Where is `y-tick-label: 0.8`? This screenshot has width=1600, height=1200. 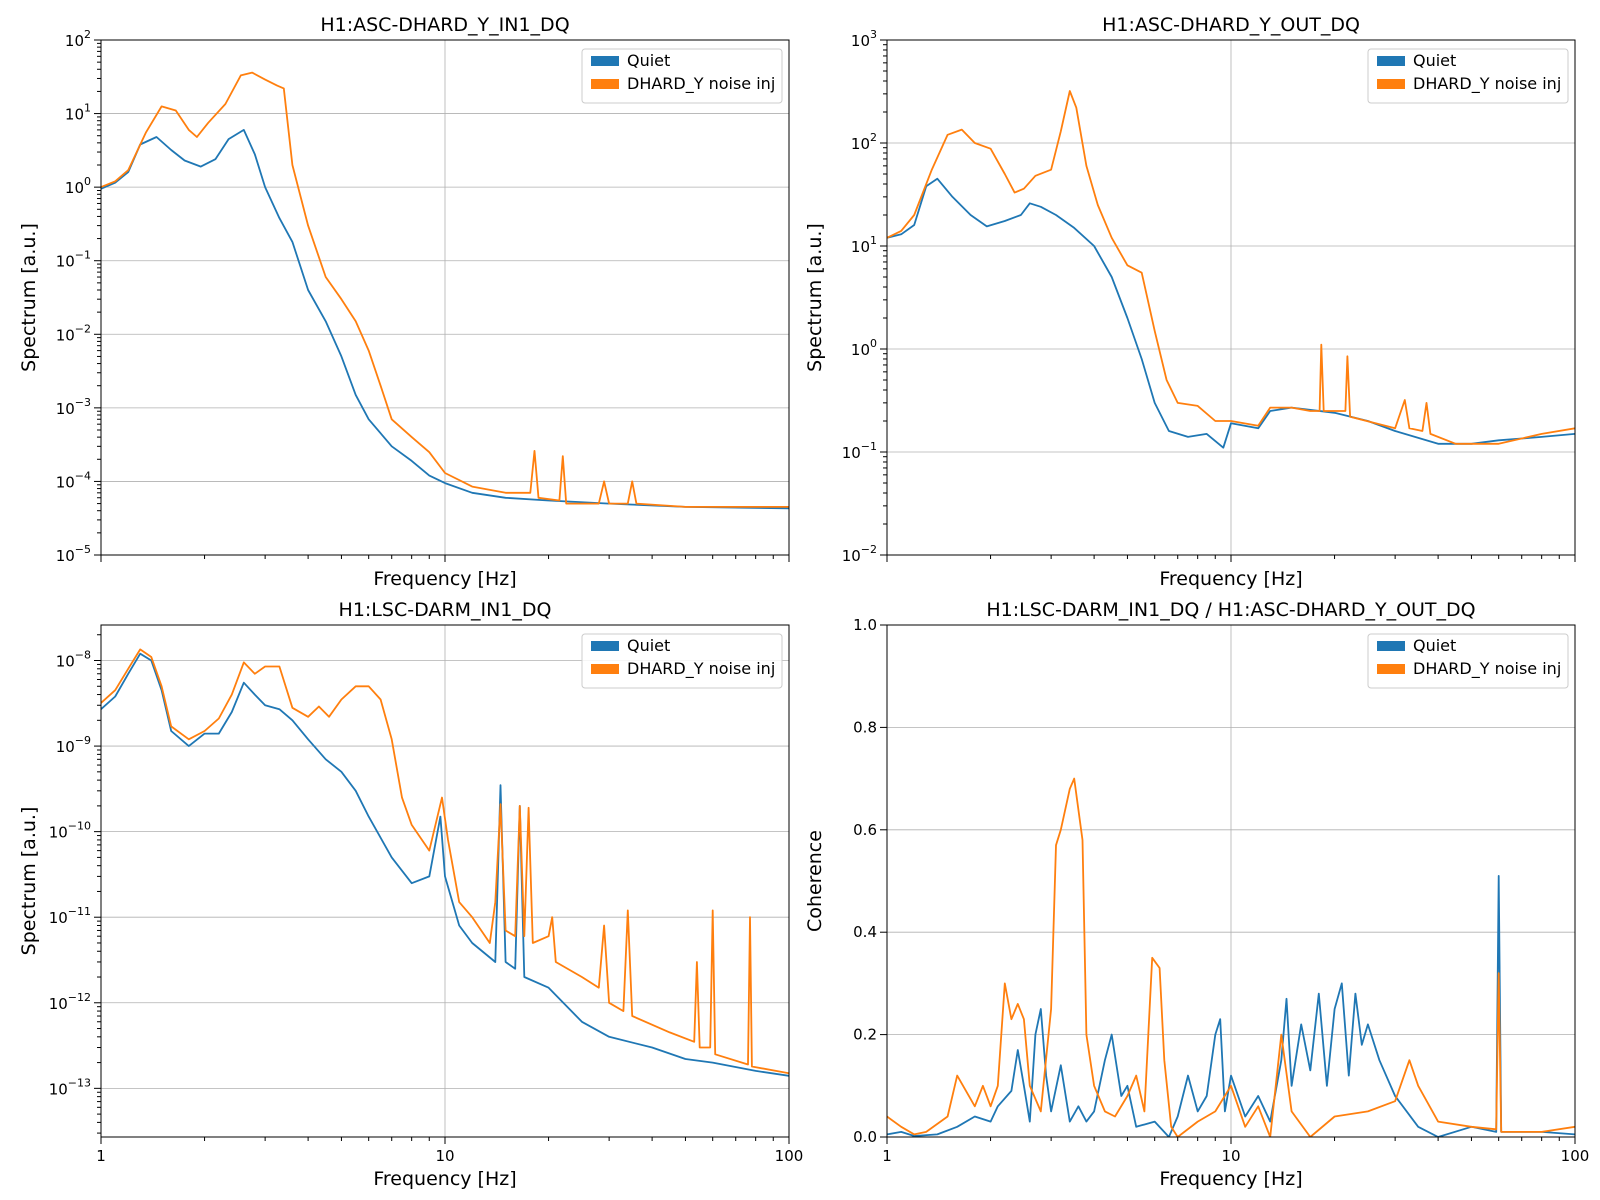
y-tick-label: 0.8 is located at coordinates (865, 727).